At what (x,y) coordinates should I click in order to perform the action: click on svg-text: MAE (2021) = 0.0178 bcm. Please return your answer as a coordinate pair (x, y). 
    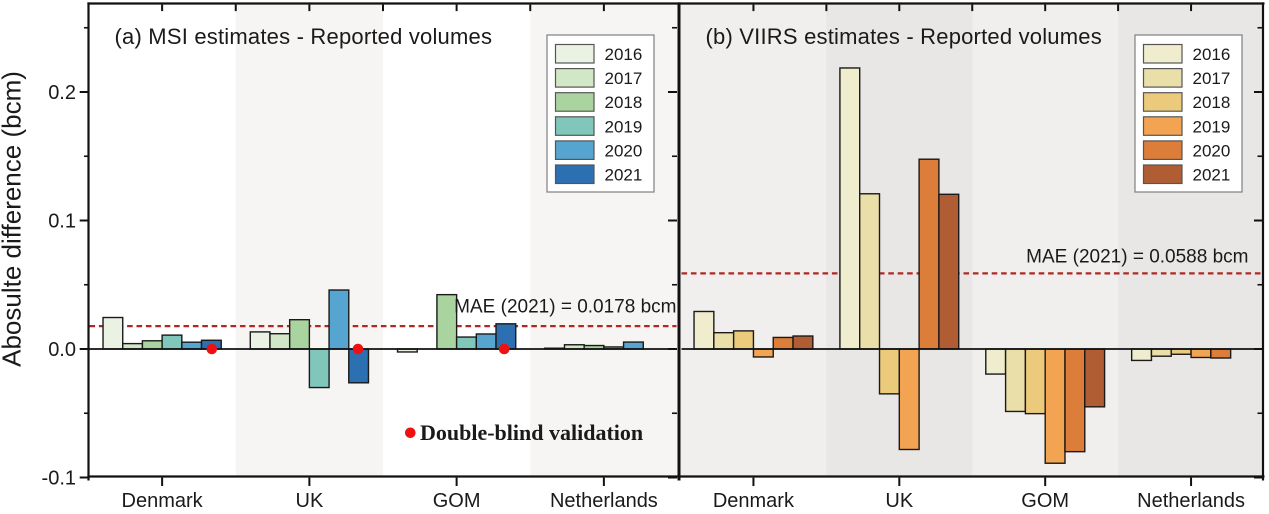
    Looking at the image, I should click on (565, 307).